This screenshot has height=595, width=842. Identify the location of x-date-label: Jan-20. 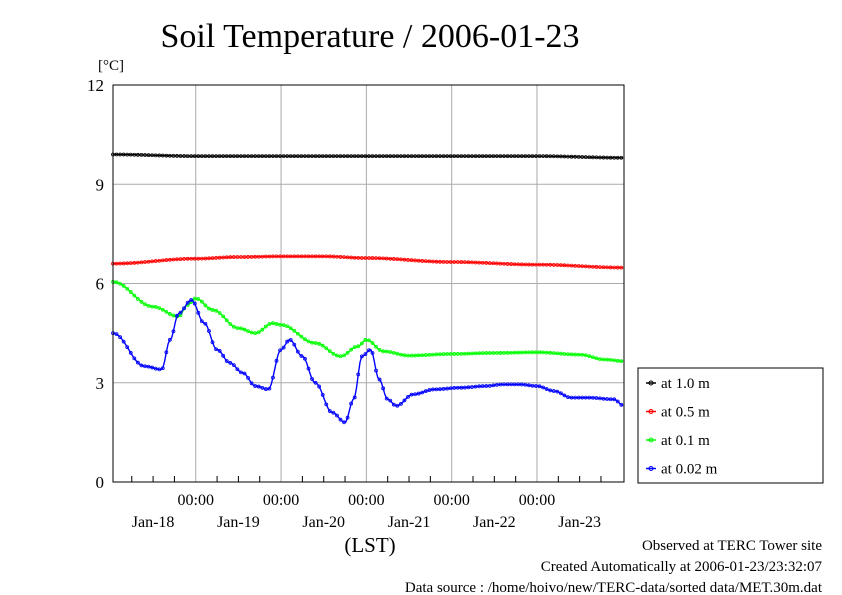
(323, 522).